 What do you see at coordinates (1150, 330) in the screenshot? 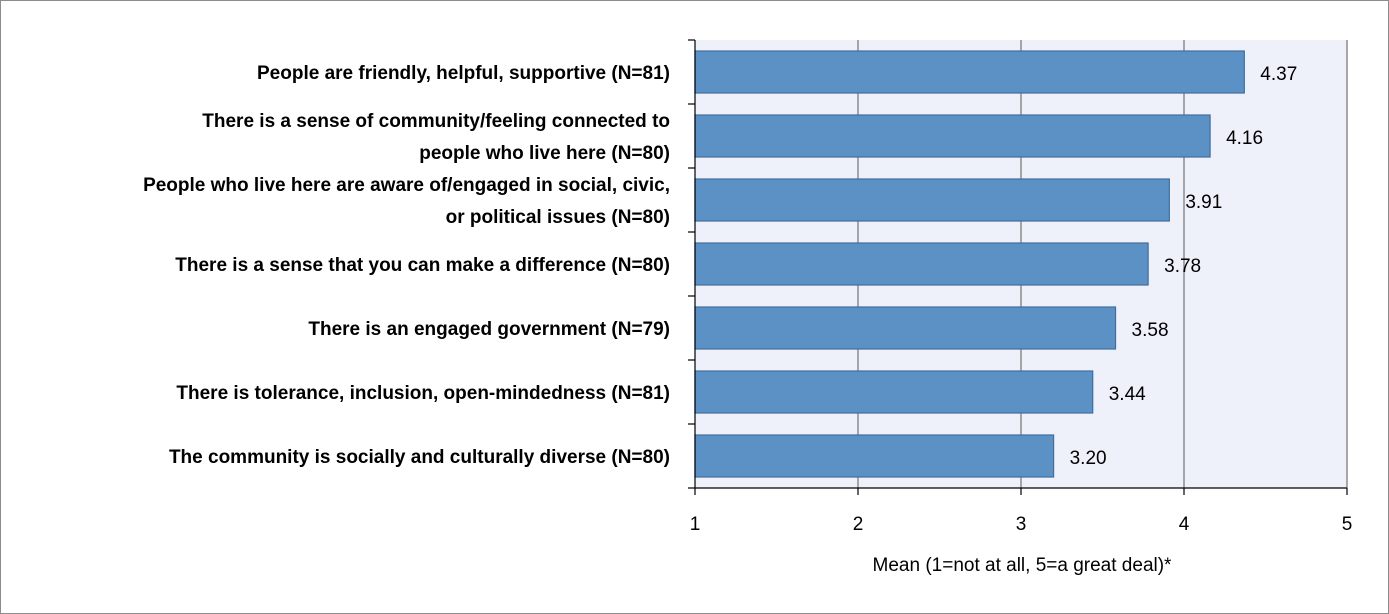
I see `bar-value-label-5: 3.58` at bounding box center [1150, 330].